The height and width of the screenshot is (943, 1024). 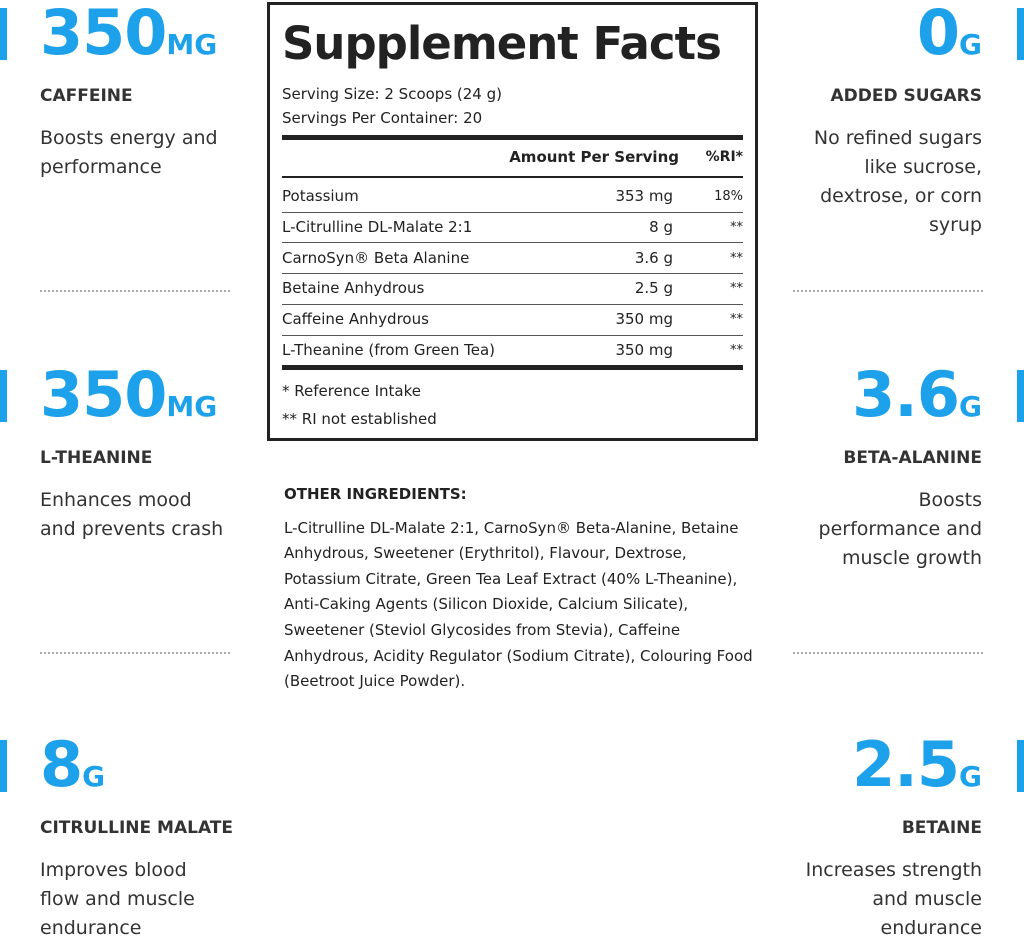 What do you see at coordinates (653, 257) in the screenshot?
I see `amount: 3.6 g` at bounding box center [653, 257].